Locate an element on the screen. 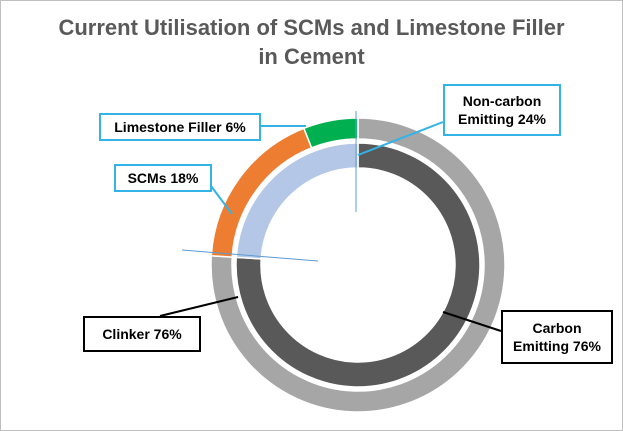  chart-title-line-2: in Cement is located at coordinates (311, 56).